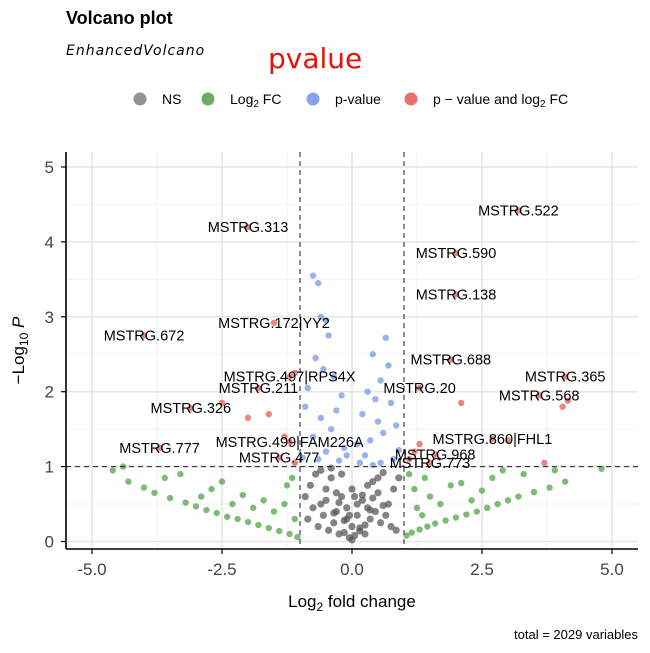  I want to click on y-axis-label: −Log10 P, so click(20, 350).